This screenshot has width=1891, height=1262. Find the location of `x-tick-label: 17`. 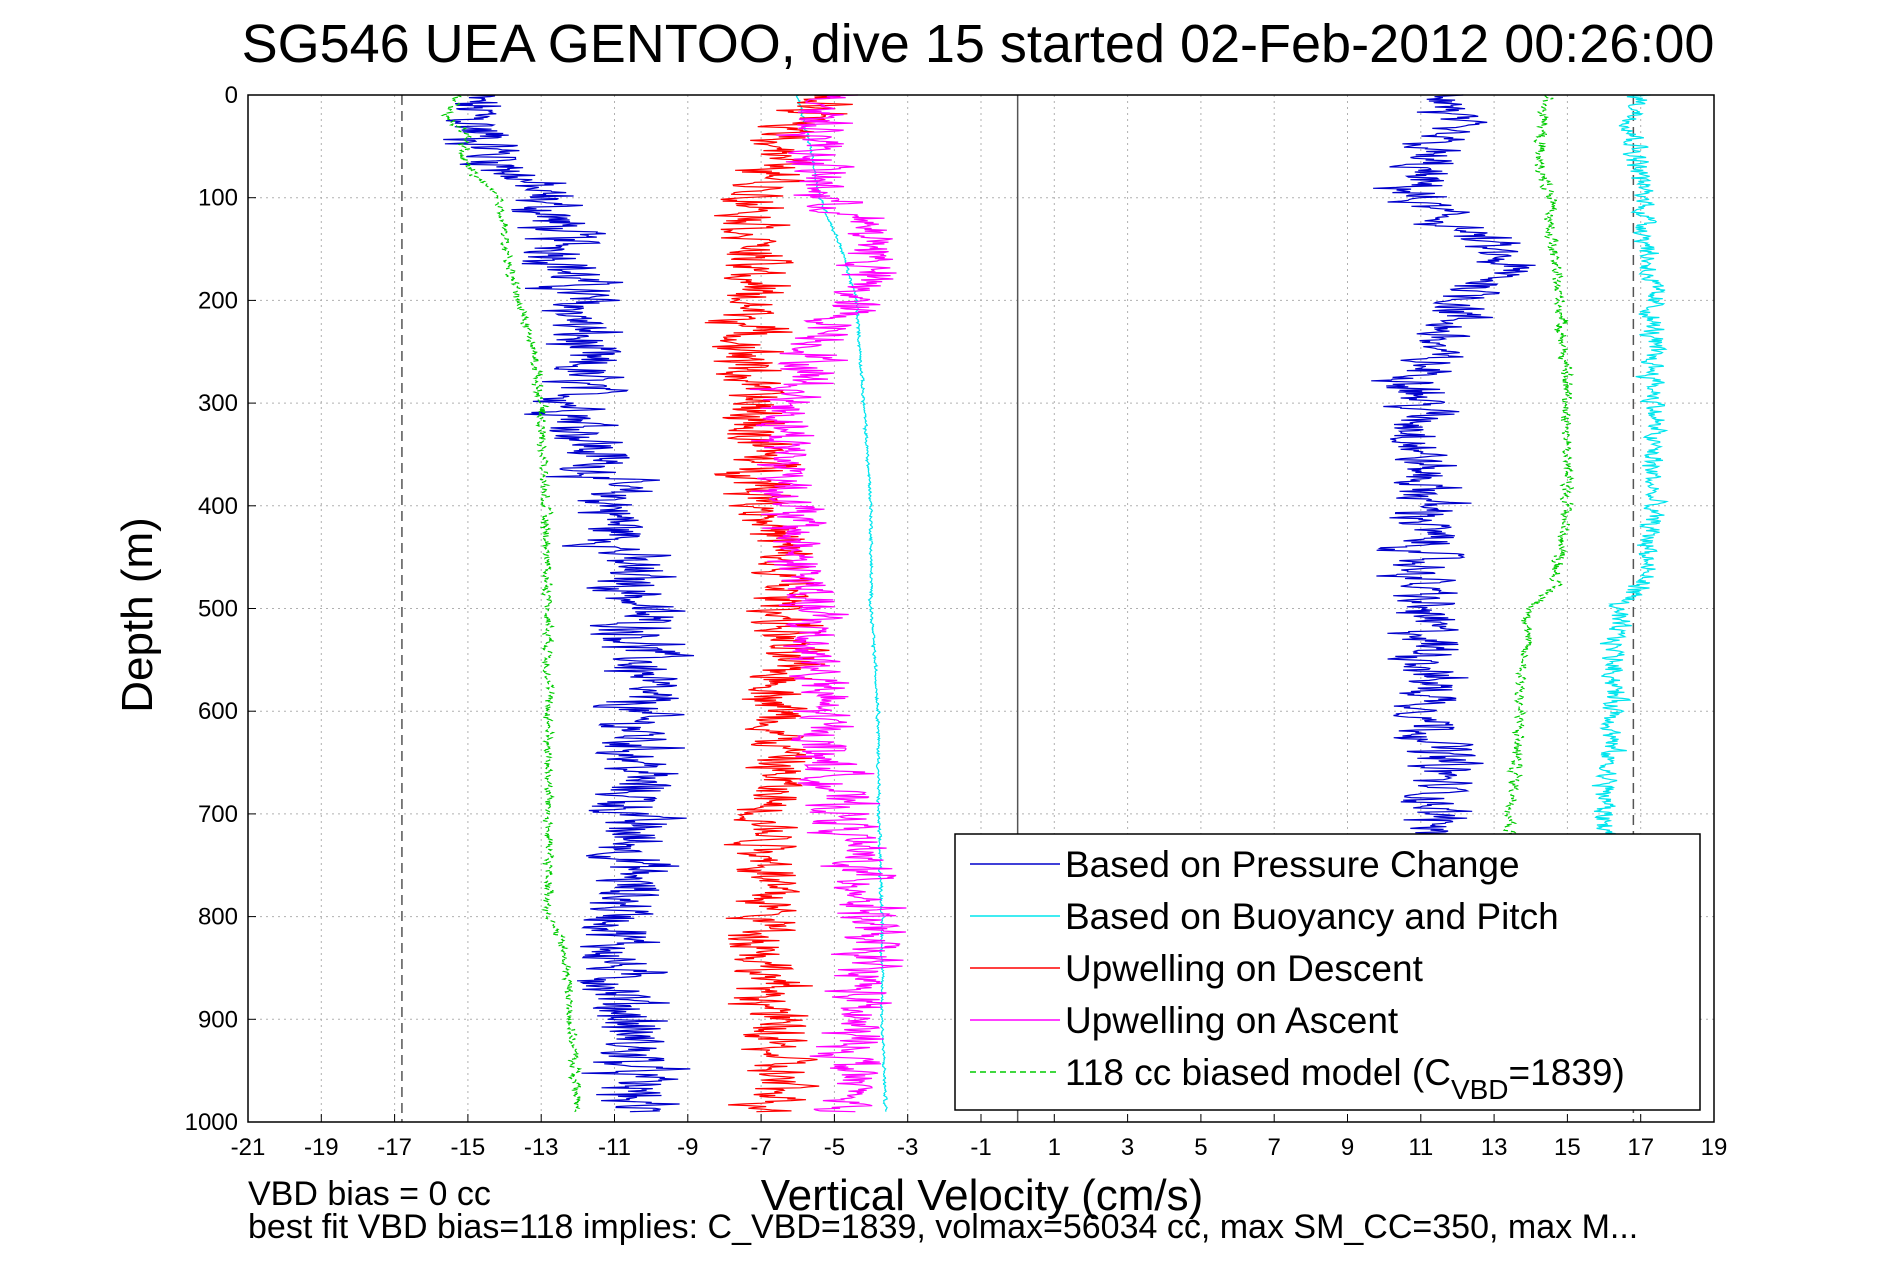

x-tick-label: 17 is located at coordinates (1640, 1147).